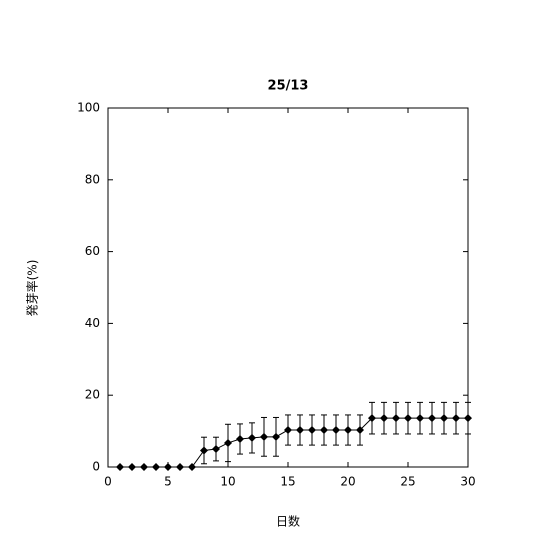  What do you see at coordinates (294, 442) in the screenshot?
I see `series-line` at bounding box center [294, 442].